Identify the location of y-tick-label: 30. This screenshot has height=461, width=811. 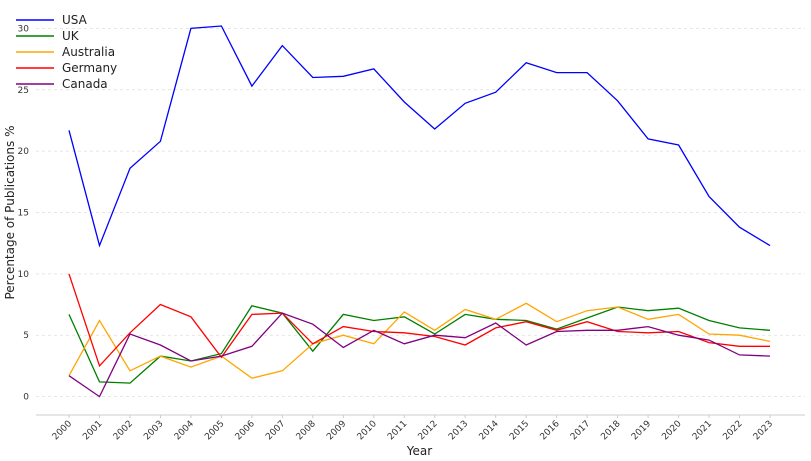
(24, 29).